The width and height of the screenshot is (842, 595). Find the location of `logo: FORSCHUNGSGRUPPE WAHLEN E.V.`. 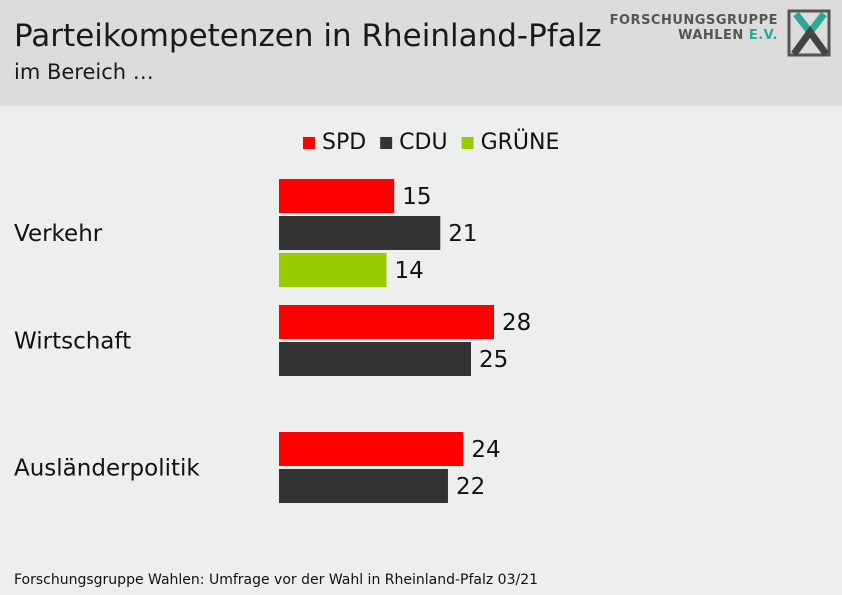

logo: FORSCHUNGSGRUPPE WAHLEN E.V. is located at coordinates (722, 32).